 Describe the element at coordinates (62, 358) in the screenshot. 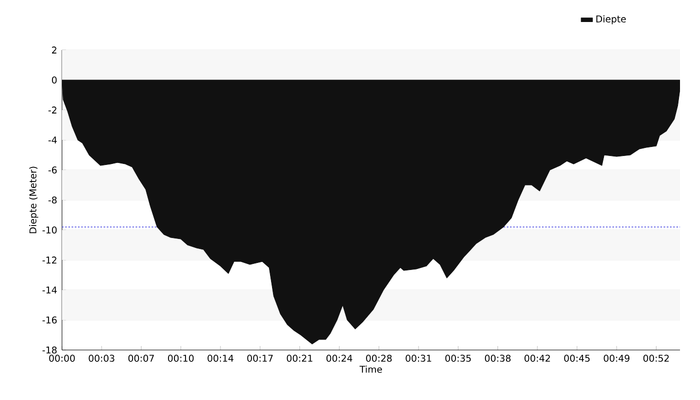

I see `x-tick-label: 00:00` at that location.